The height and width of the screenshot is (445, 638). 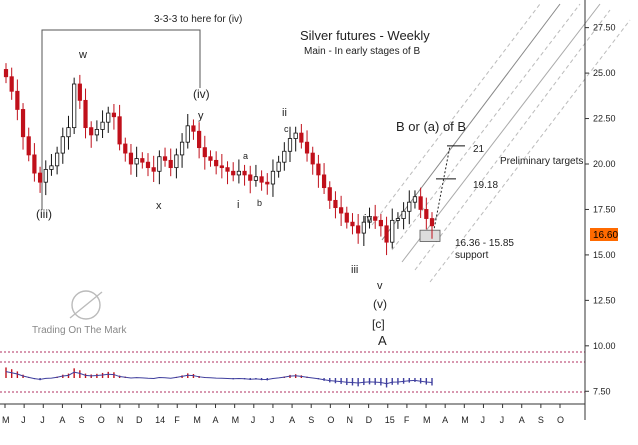 What do you see at coordinates (604, 209) in the screenshot?
I see `y-tick-label: 17.50` at bounding box center [604, 209].